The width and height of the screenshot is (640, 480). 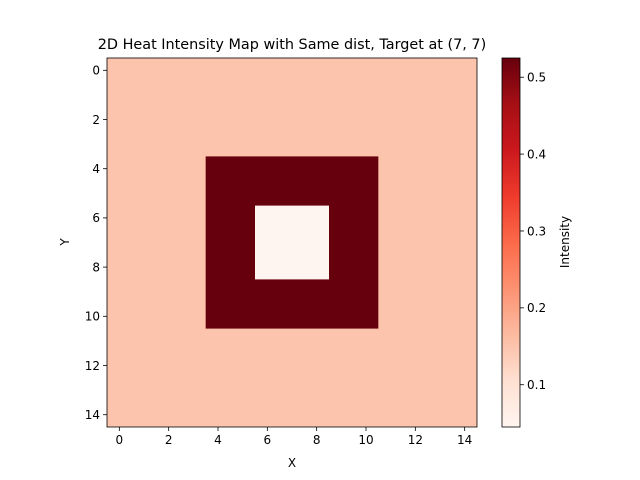 What do you see at coordinates (536, 308) in the screenshot?
I see `colorbar-tick-label: 0.2` at bounding box center [536, 308].